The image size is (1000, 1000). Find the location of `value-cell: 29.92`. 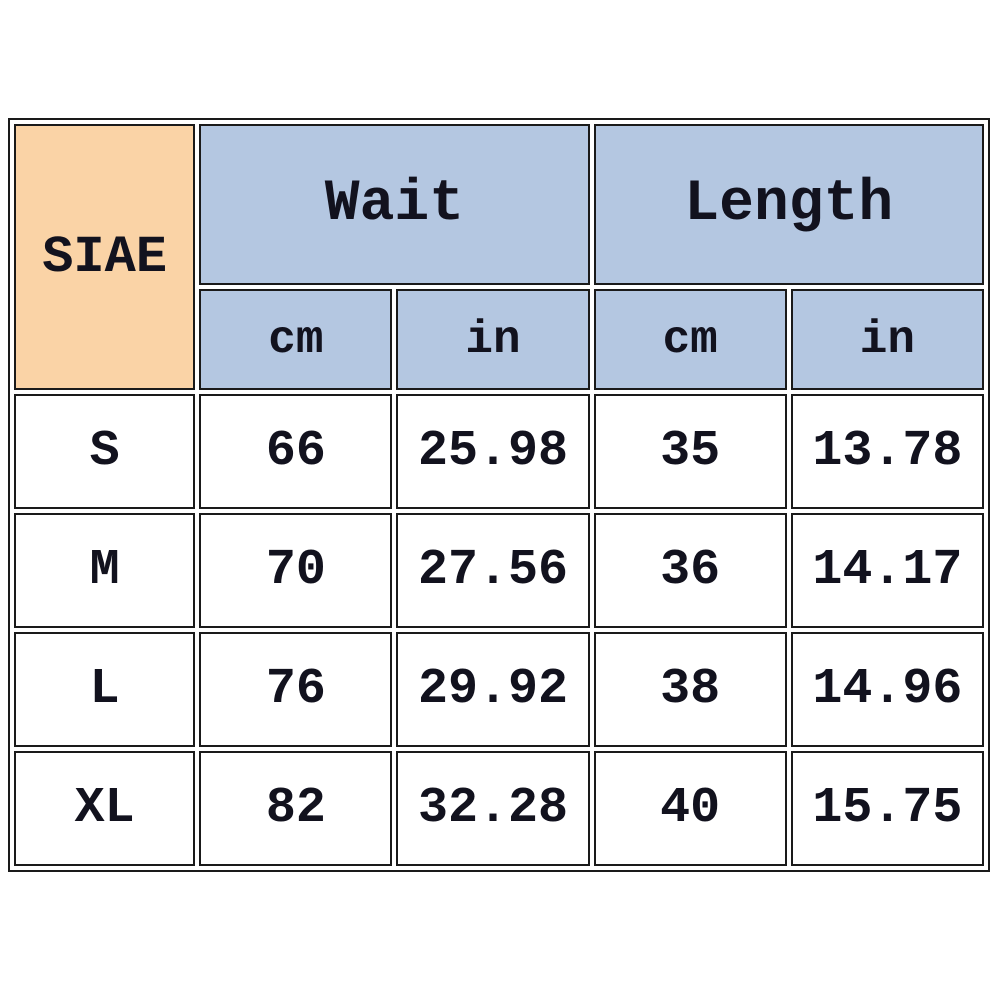

value-cell: 29.92 is located at coordinates (493, 690).